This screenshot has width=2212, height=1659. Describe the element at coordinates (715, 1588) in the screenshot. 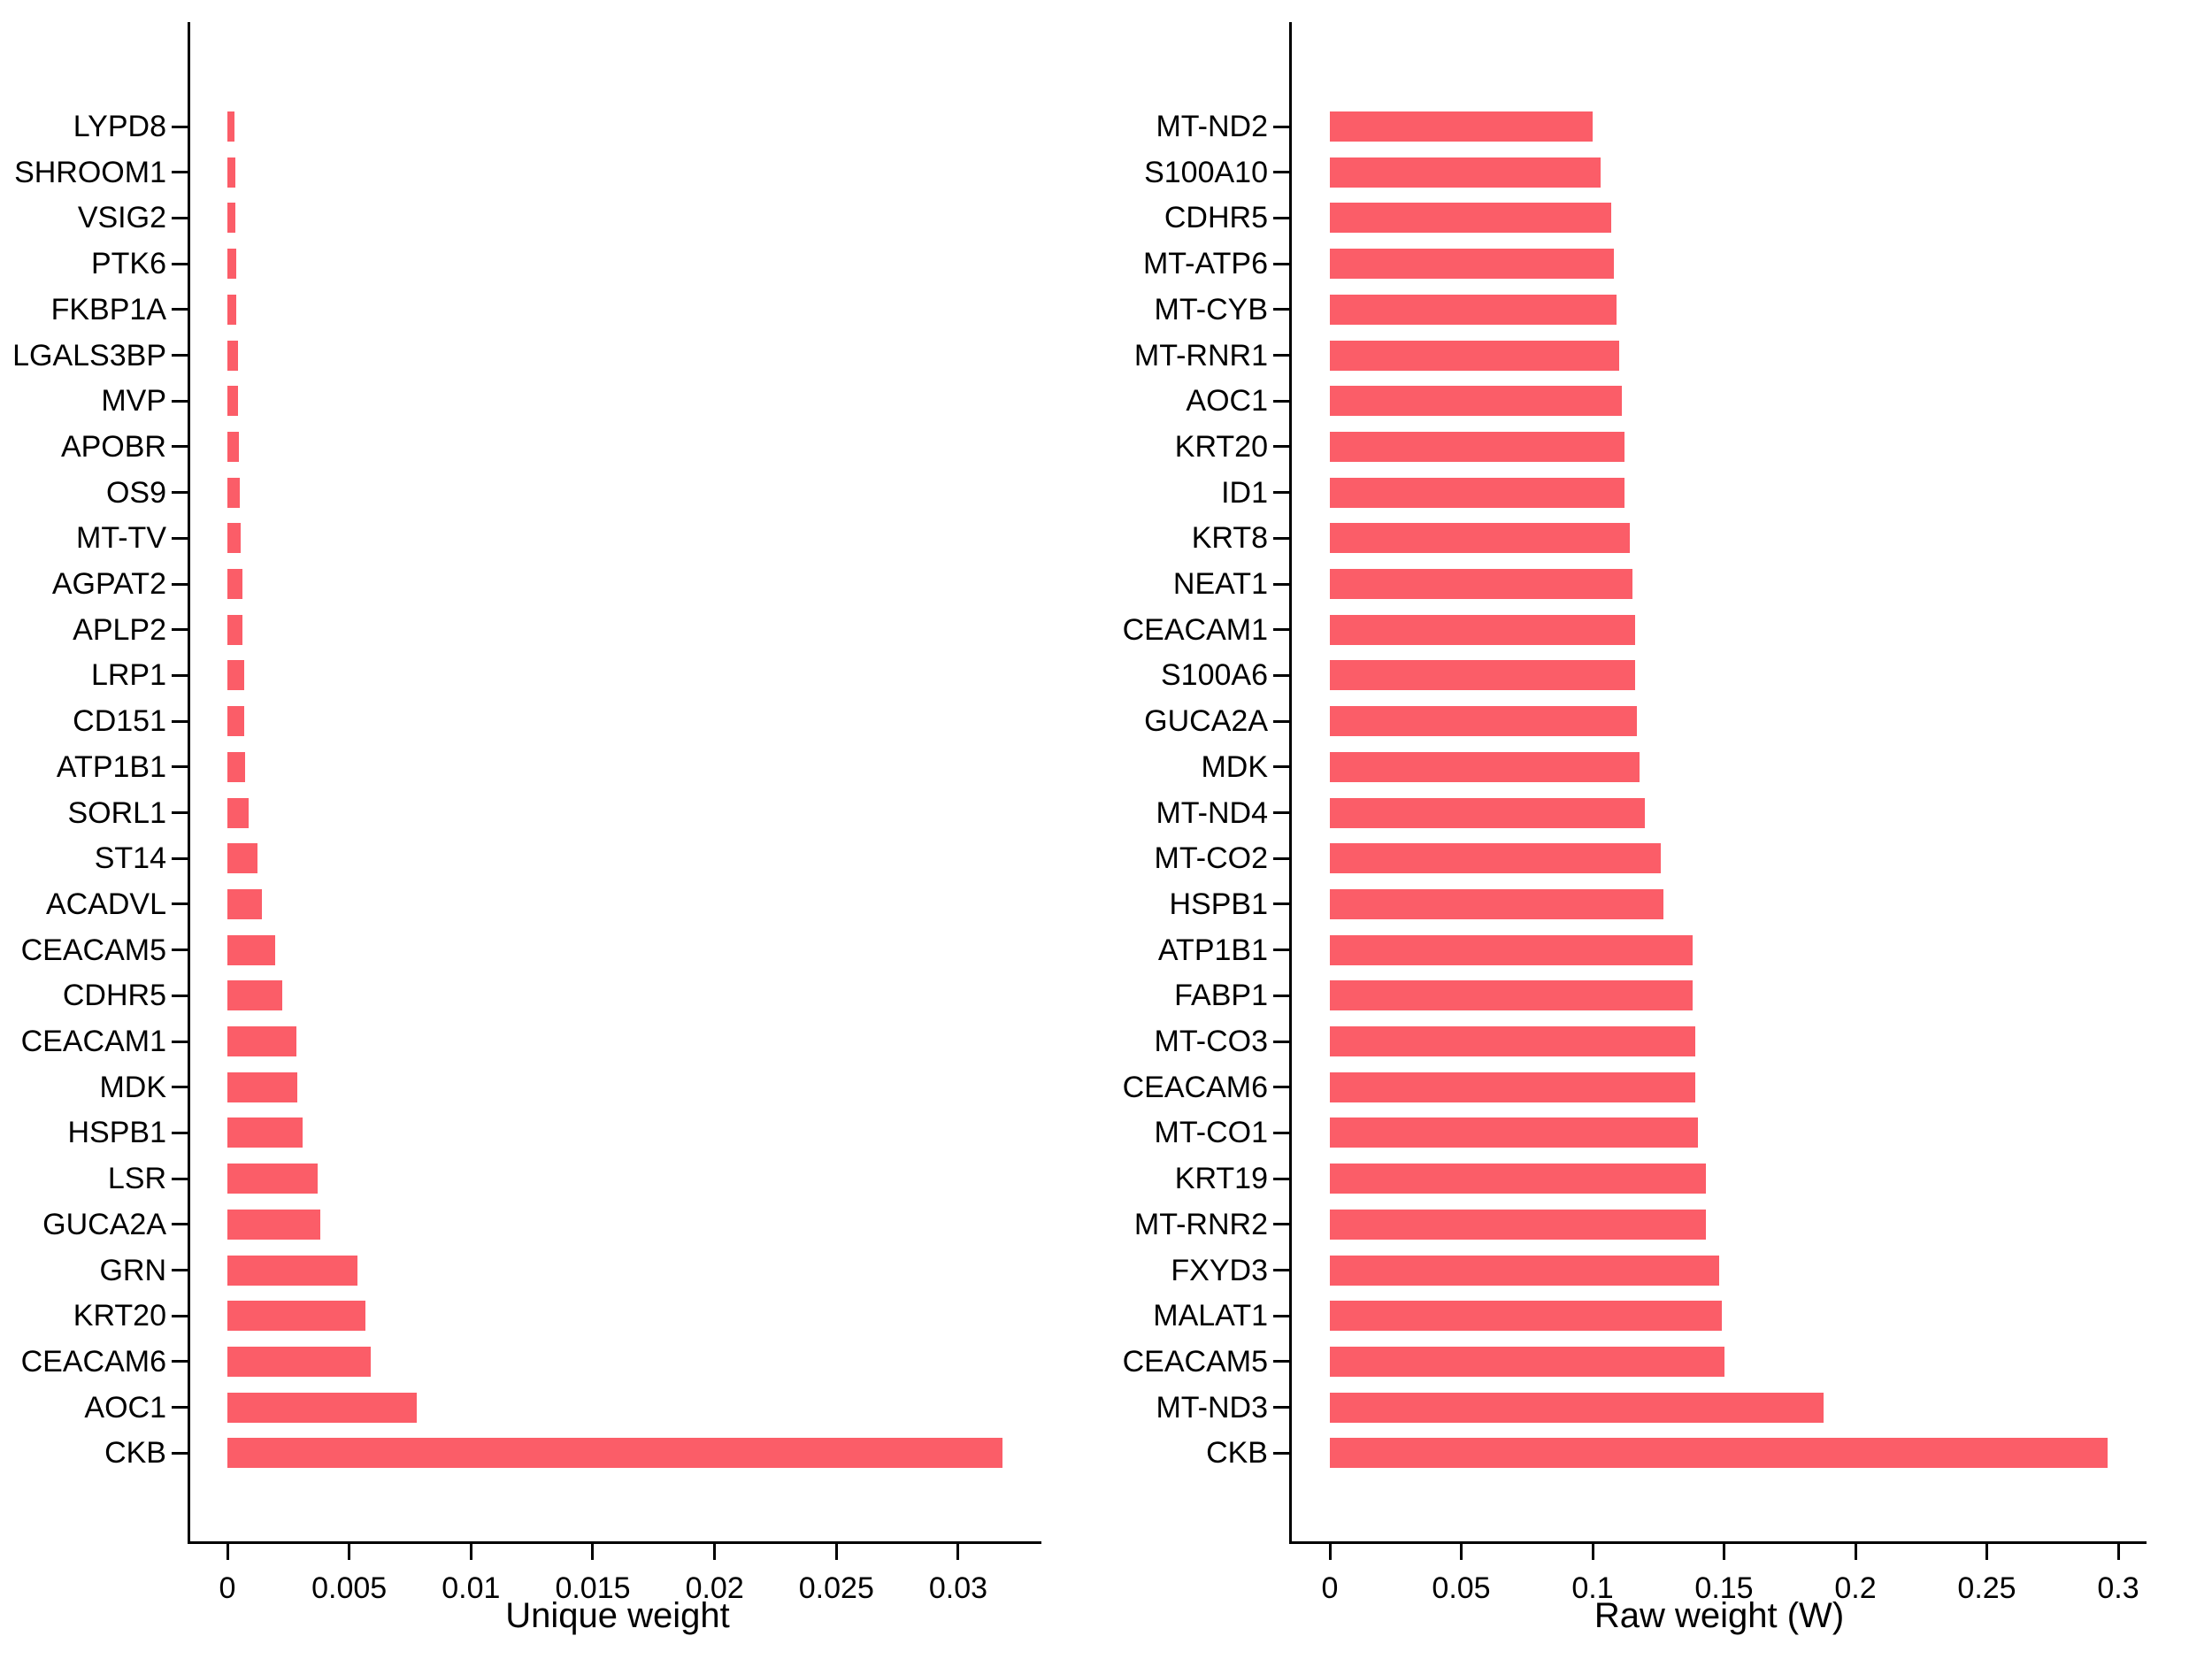

I see `x-tick-label: 0.02` at that location.